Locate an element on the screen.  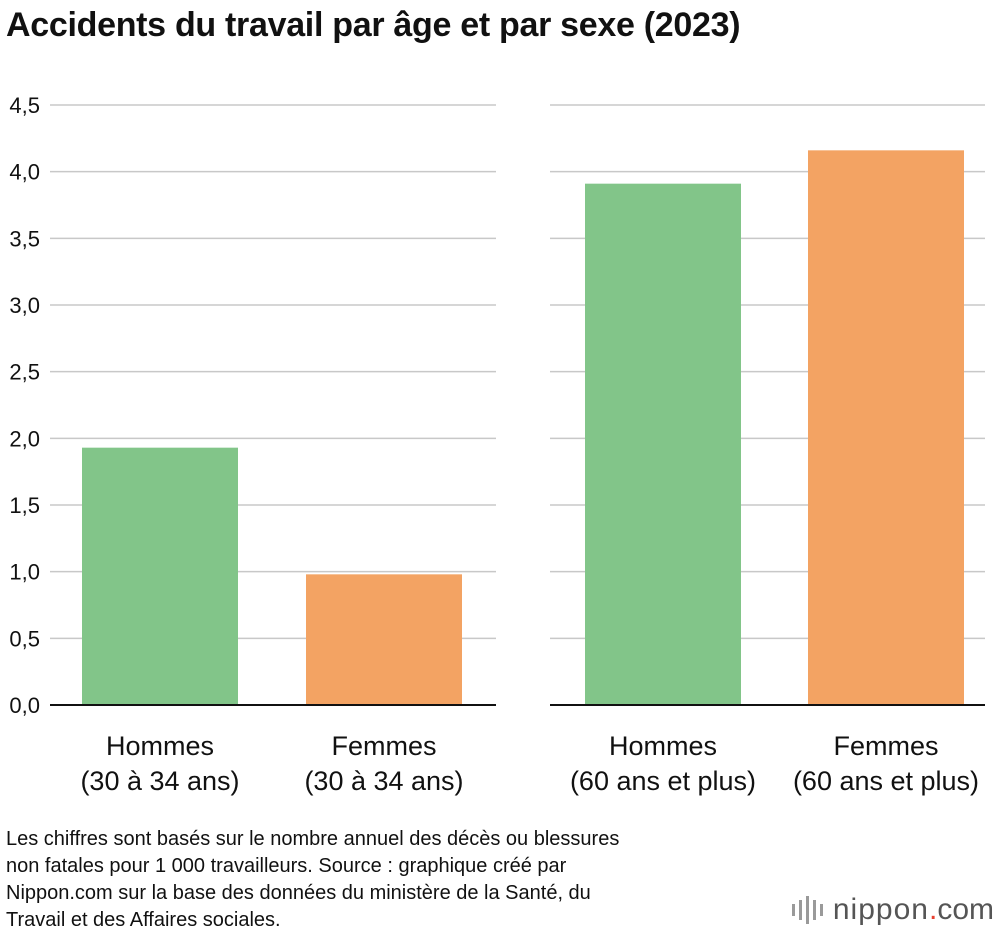
y-tick-label: 0,0 is located at coordinates (24, 705).